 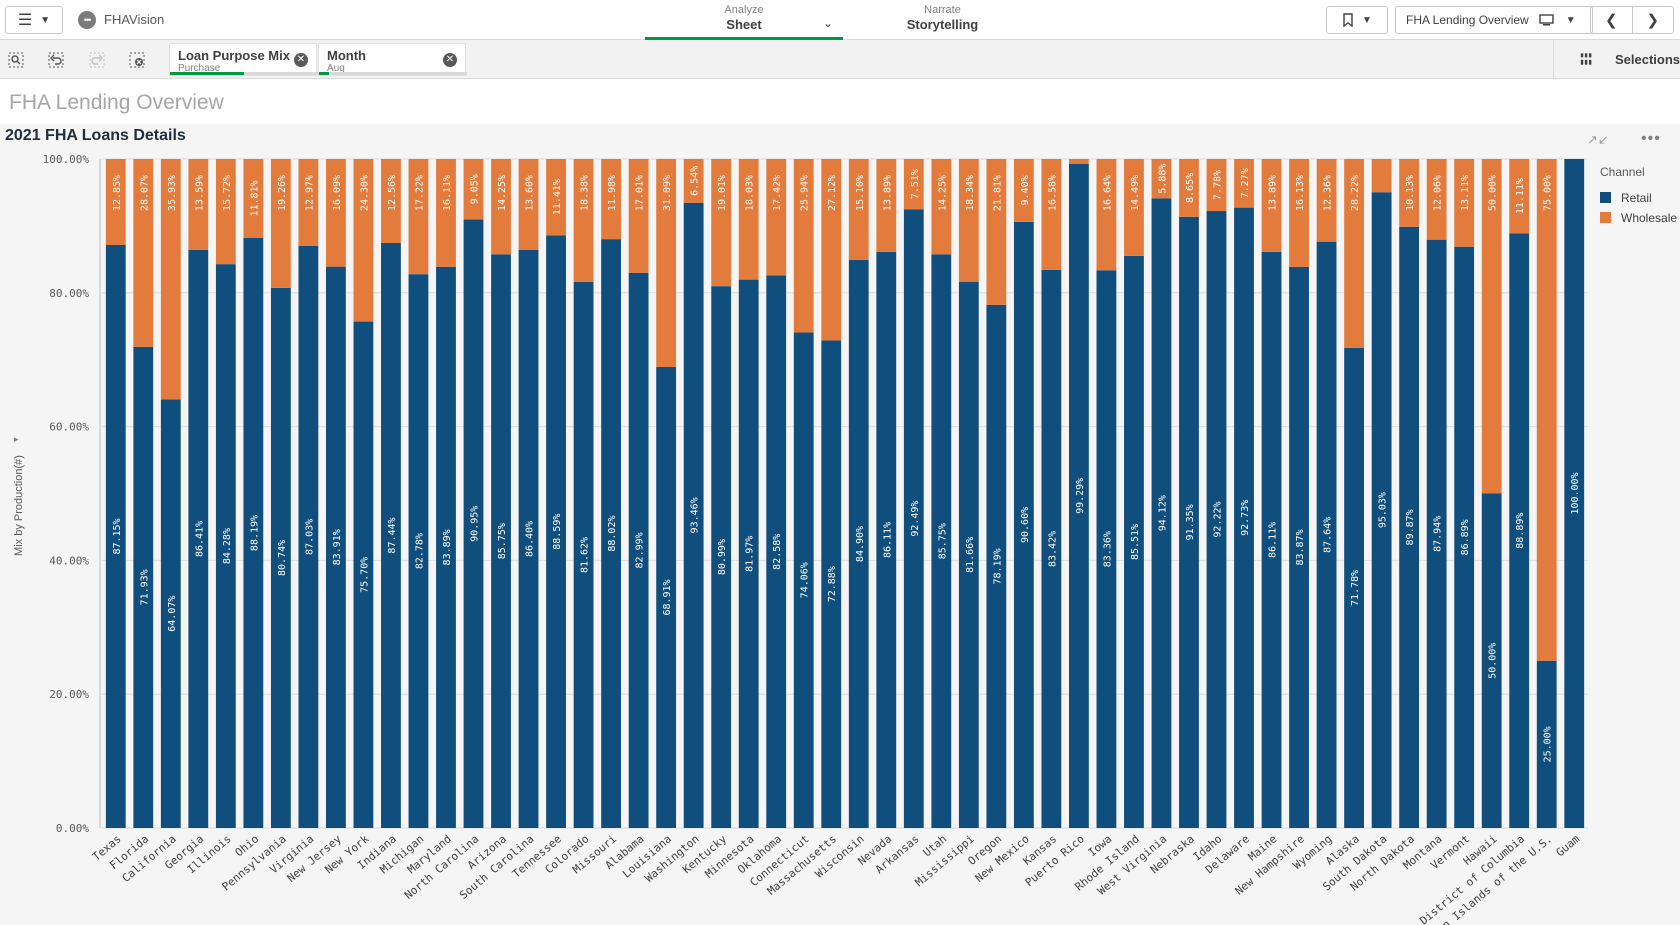 I want to click on data-label-wholesale: 13.11%, so click(x=1465, y=193).